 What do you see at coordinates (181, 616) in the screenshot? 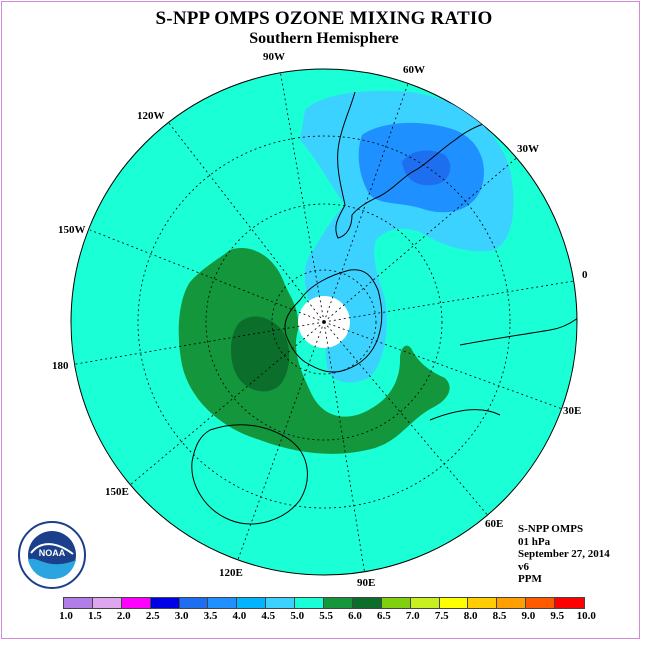
I see `colorbar-tick-label: 3.0` at bounding box center [181, 616].